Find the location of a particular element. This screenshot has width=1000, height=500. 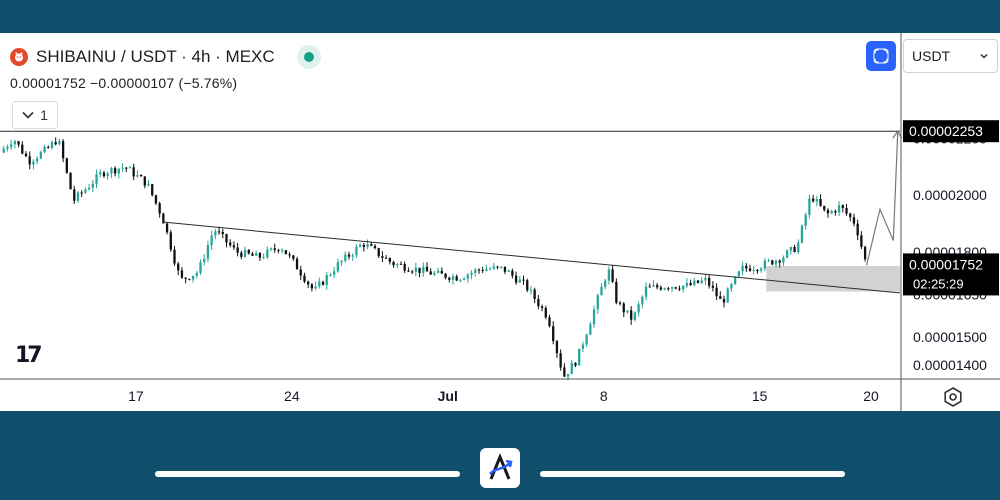

currency-value: USDT is located at coordinates (931, 56).